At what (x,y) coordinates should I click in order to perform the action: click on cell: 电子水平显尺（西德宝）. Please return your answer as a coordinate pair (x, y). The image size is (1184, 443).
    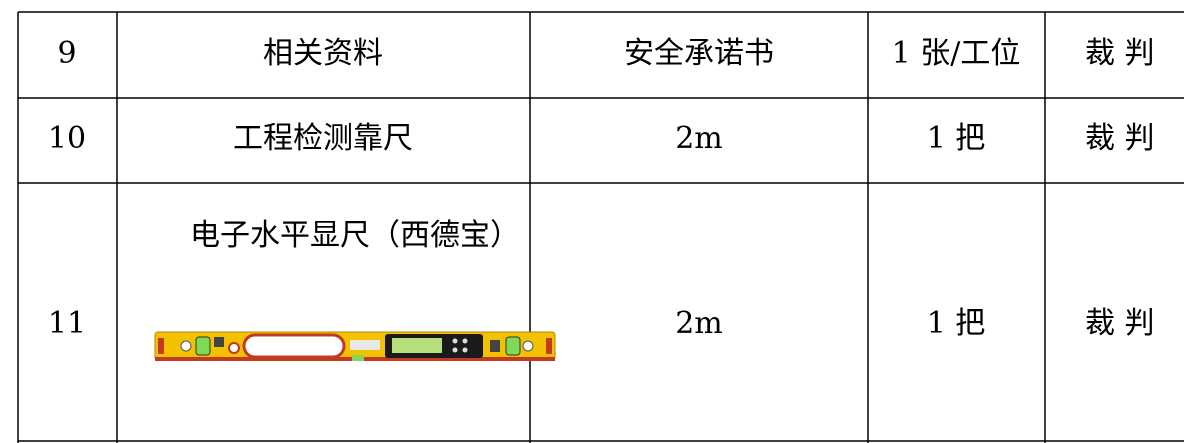
    Looking at the image, I should click on (355, 235).